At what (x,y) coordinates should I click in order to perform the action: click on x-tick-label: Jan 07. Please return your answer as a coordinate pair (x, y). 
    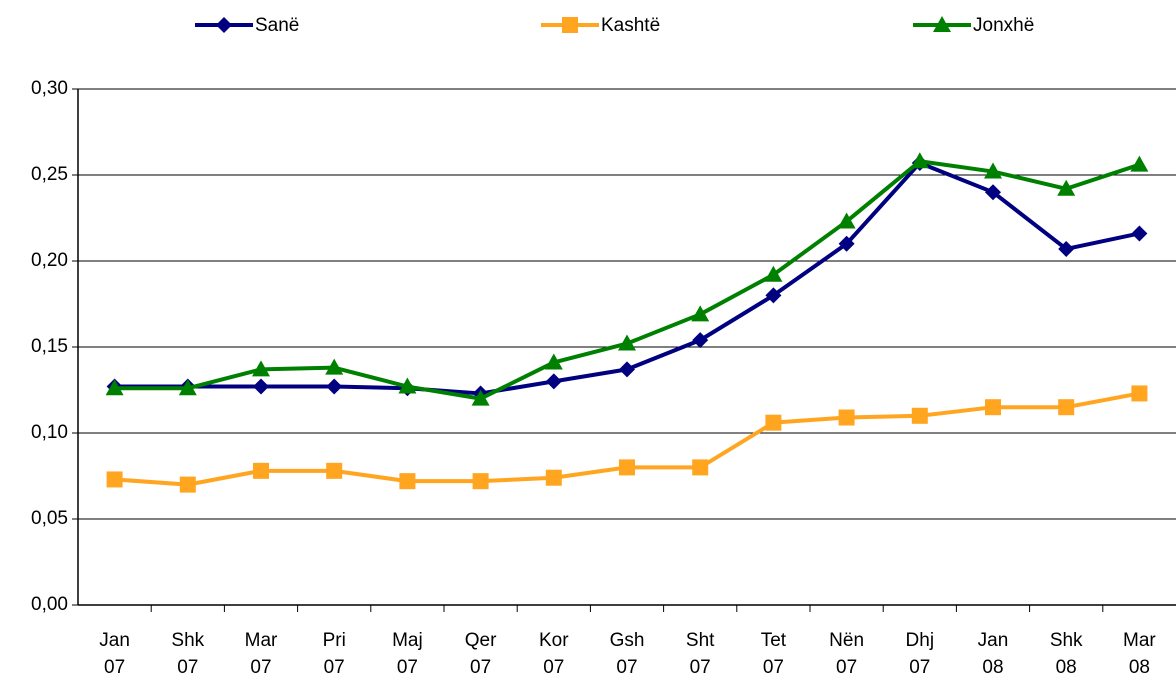
    Looking at the image, I should click on (114, 654).